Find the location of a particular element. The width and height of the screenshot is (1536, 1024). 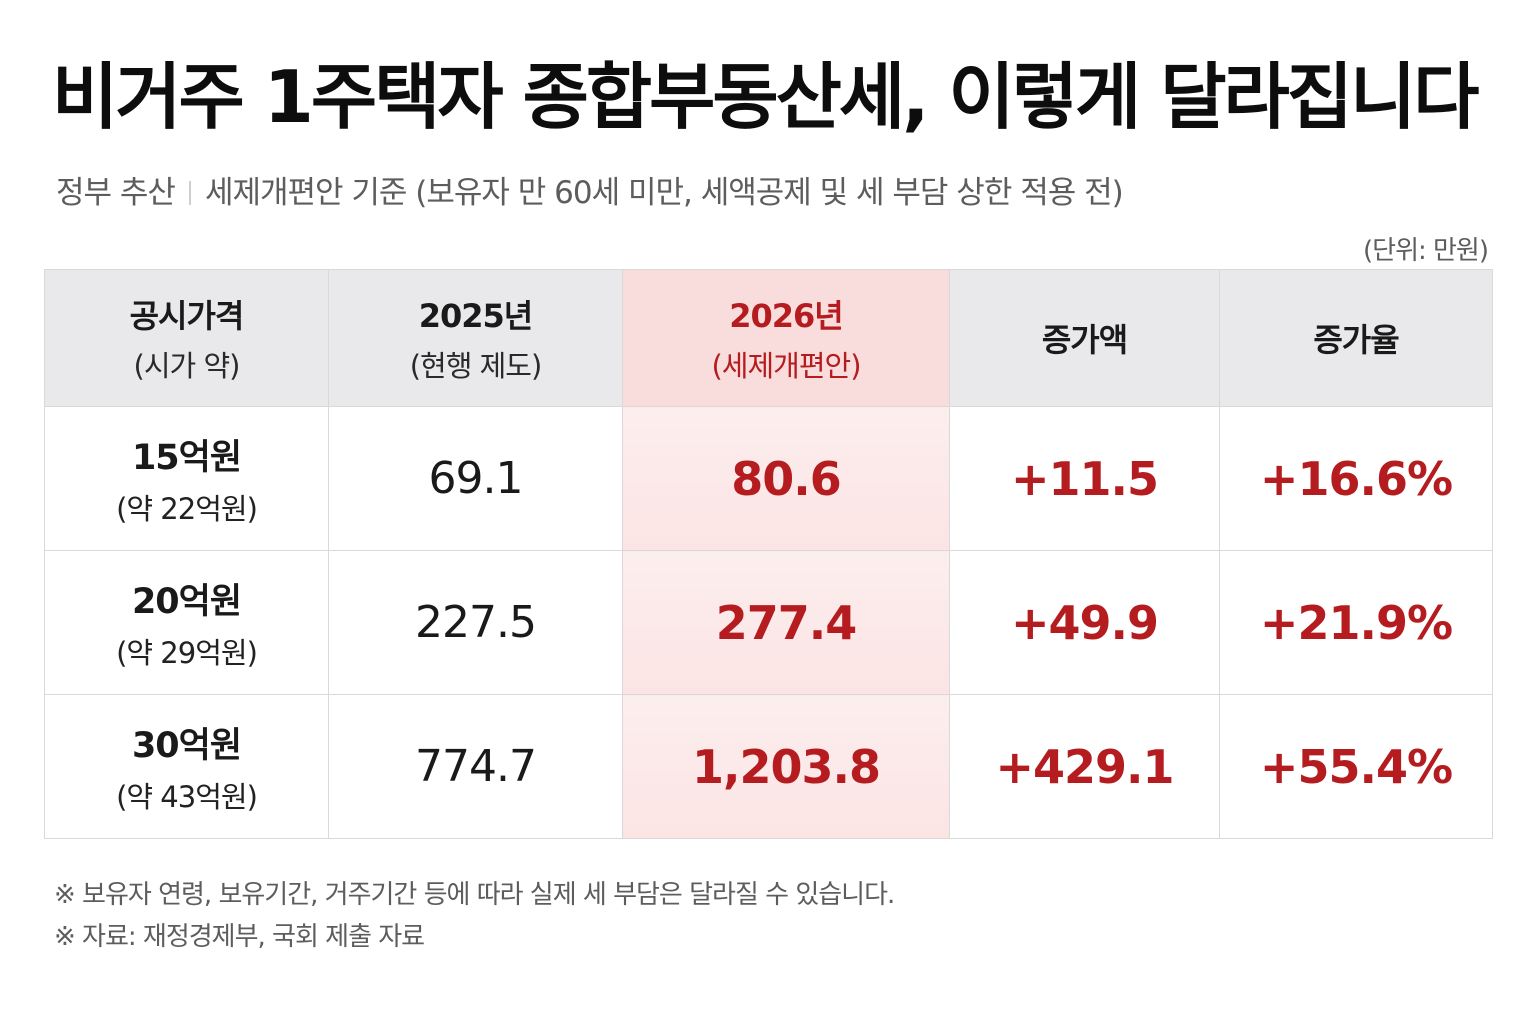

table-row: 30억원 (약 43억원) 774.7 1,203.8 +429.1 +55.4% is located at coordinates (768, 766).